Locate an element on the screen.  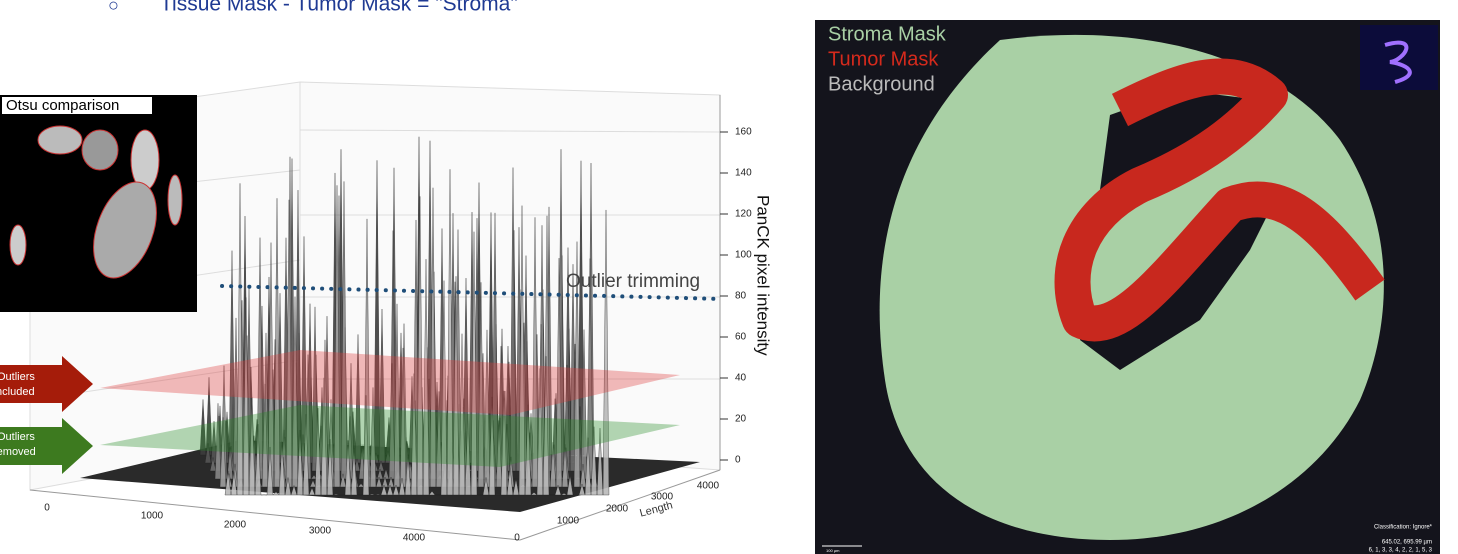
z-tick-label: 160 is located at coordinates (743, 132).